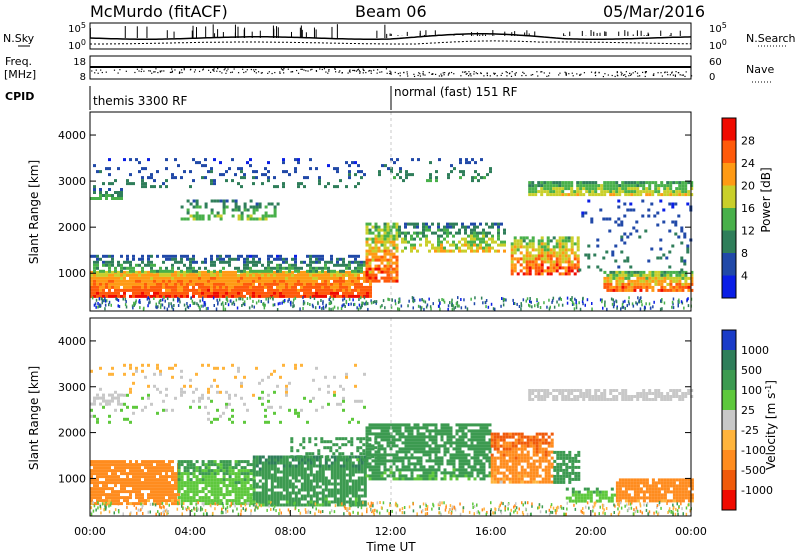  I want to click on station-title: McMurdo (fitACF), so click(159, 11).